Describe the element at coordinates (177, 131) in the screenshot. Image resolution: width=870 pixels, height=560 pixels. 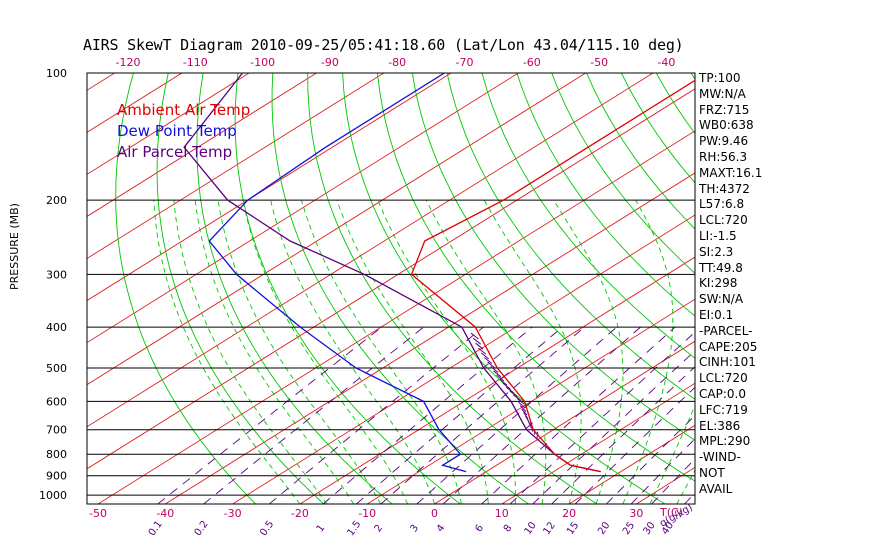
I see `legend-dew-point-temp: Dew Point Temp` at that location.